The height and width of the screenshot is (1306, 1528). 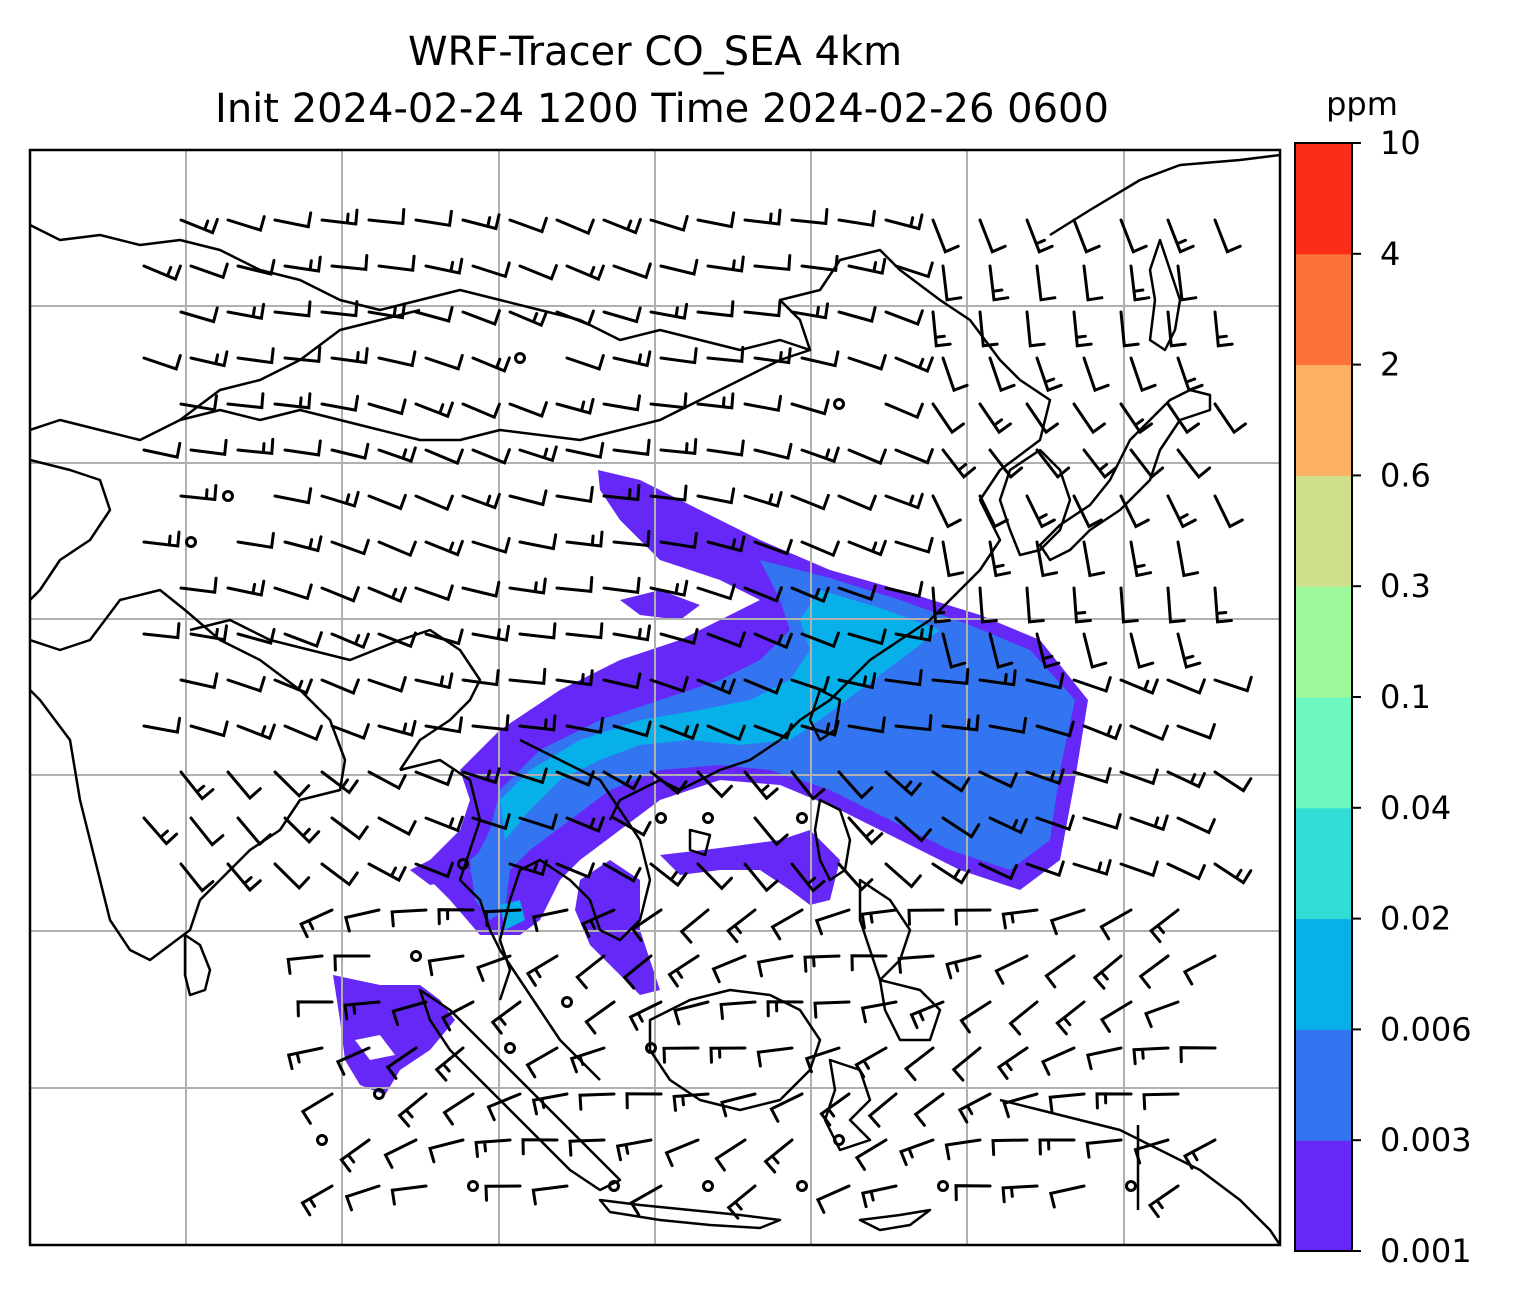 I want to click on plume-central-china, so click(x=660, y=605).